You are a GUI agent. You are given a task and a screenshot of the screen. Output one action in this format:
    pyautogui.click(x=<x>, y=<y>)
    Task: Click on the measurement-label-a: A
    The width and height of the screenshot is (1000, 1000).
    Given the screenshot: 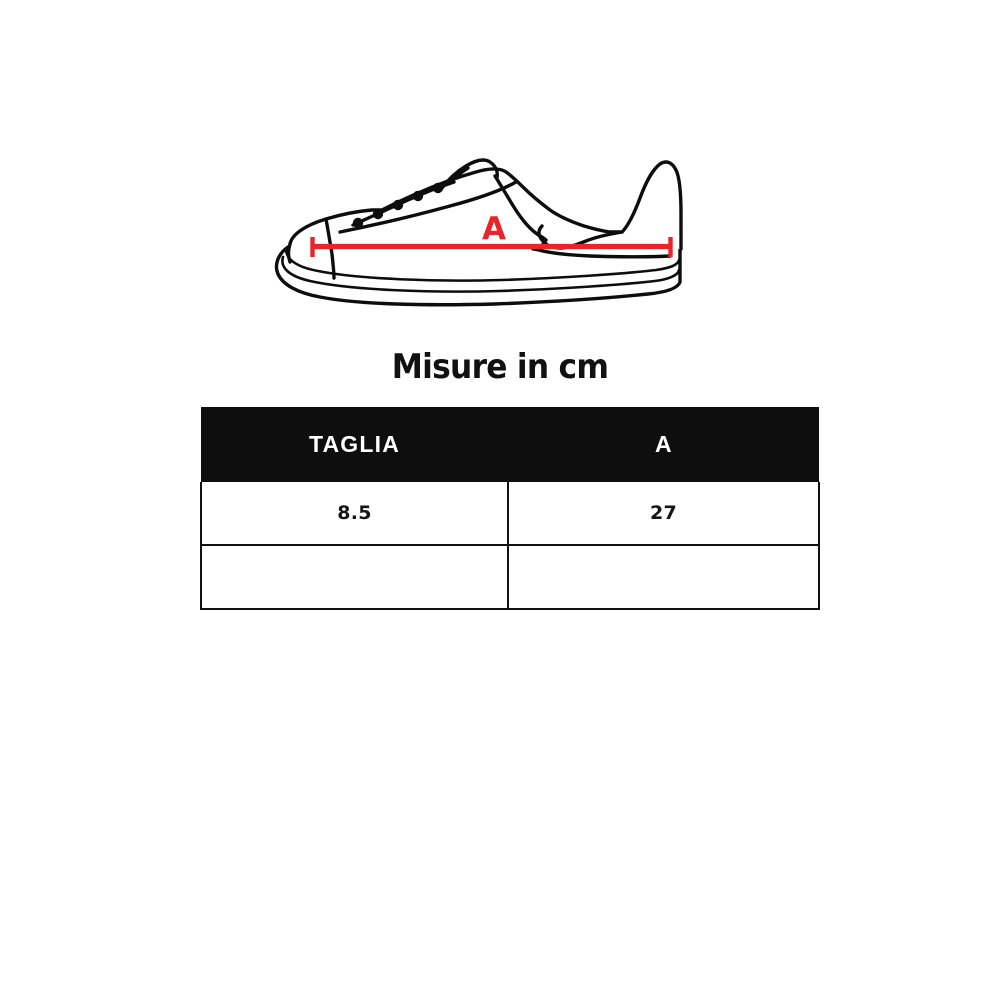 What is the action you would take?
    pyautogui.click(x=494, y=229)
    